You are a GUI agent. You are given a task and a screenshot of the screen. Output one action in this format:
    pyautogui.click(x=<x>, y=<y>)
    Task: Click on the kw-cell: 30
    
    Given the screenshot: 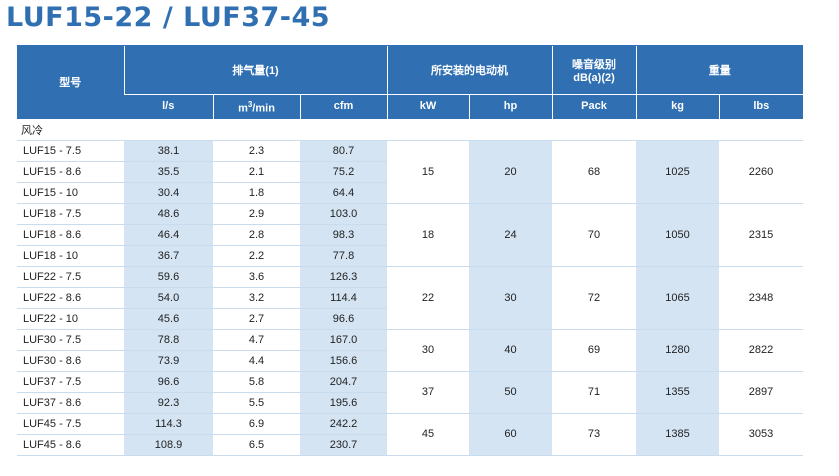 What is the action you would take?
    pyautogui.click(x=428, y=350)
    